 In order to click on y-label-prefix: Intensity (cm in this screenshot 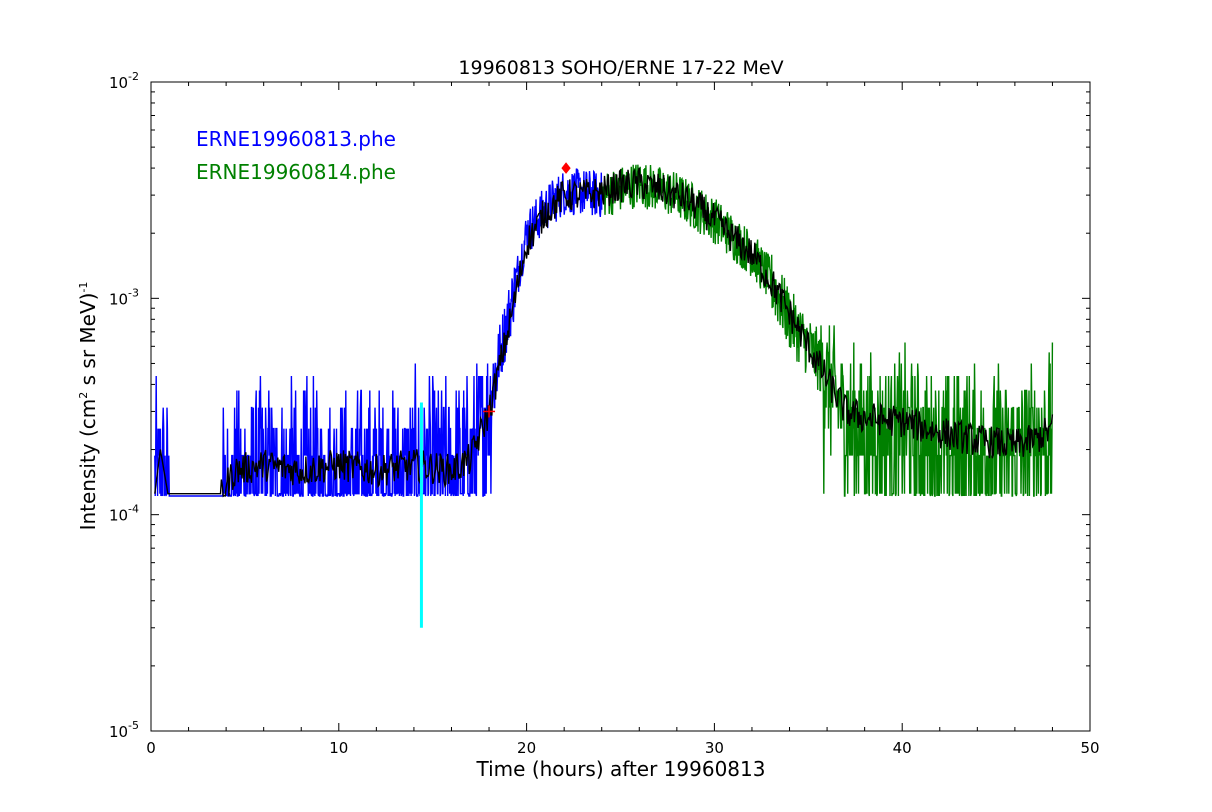, I will do `click(88, 465)`.